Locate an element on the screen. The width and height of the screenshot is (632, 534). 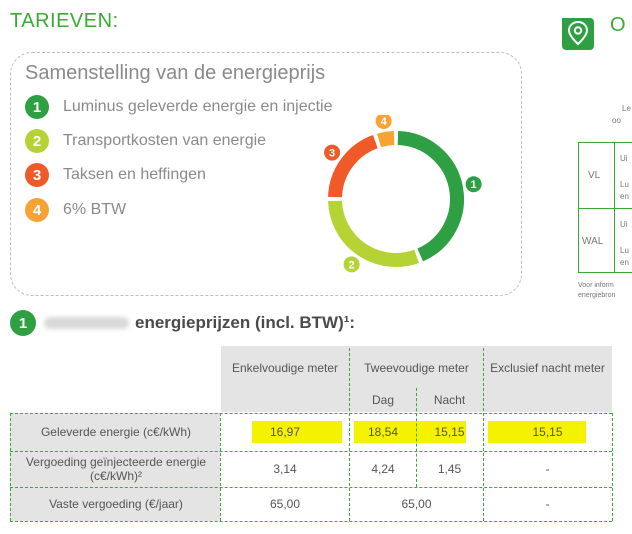
side-text: oo is located at coordinates (616, 120).